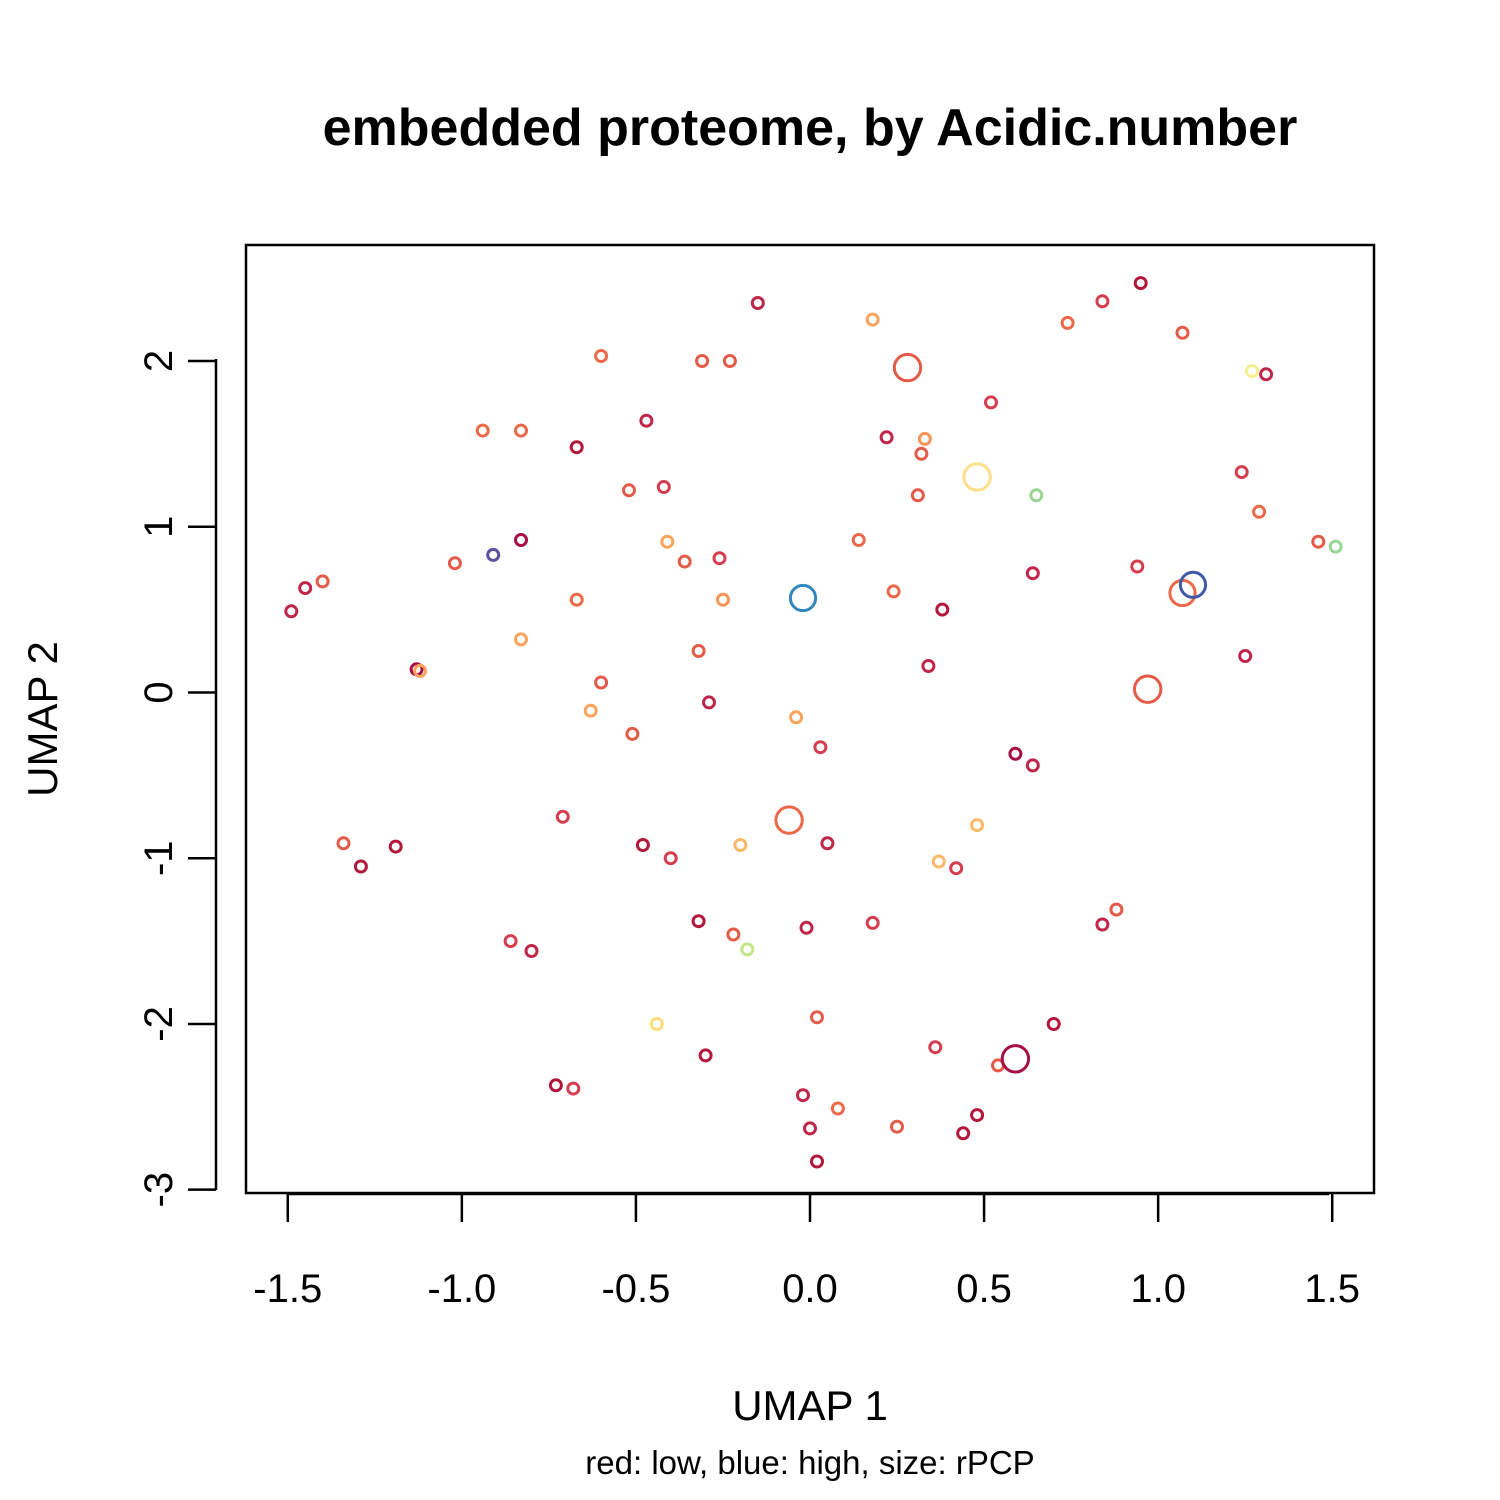 Image resolution: width=1500 pixels, height=1500 pixels. I want to click on x-tick-label-3: 0.0, so click(810, 1289).